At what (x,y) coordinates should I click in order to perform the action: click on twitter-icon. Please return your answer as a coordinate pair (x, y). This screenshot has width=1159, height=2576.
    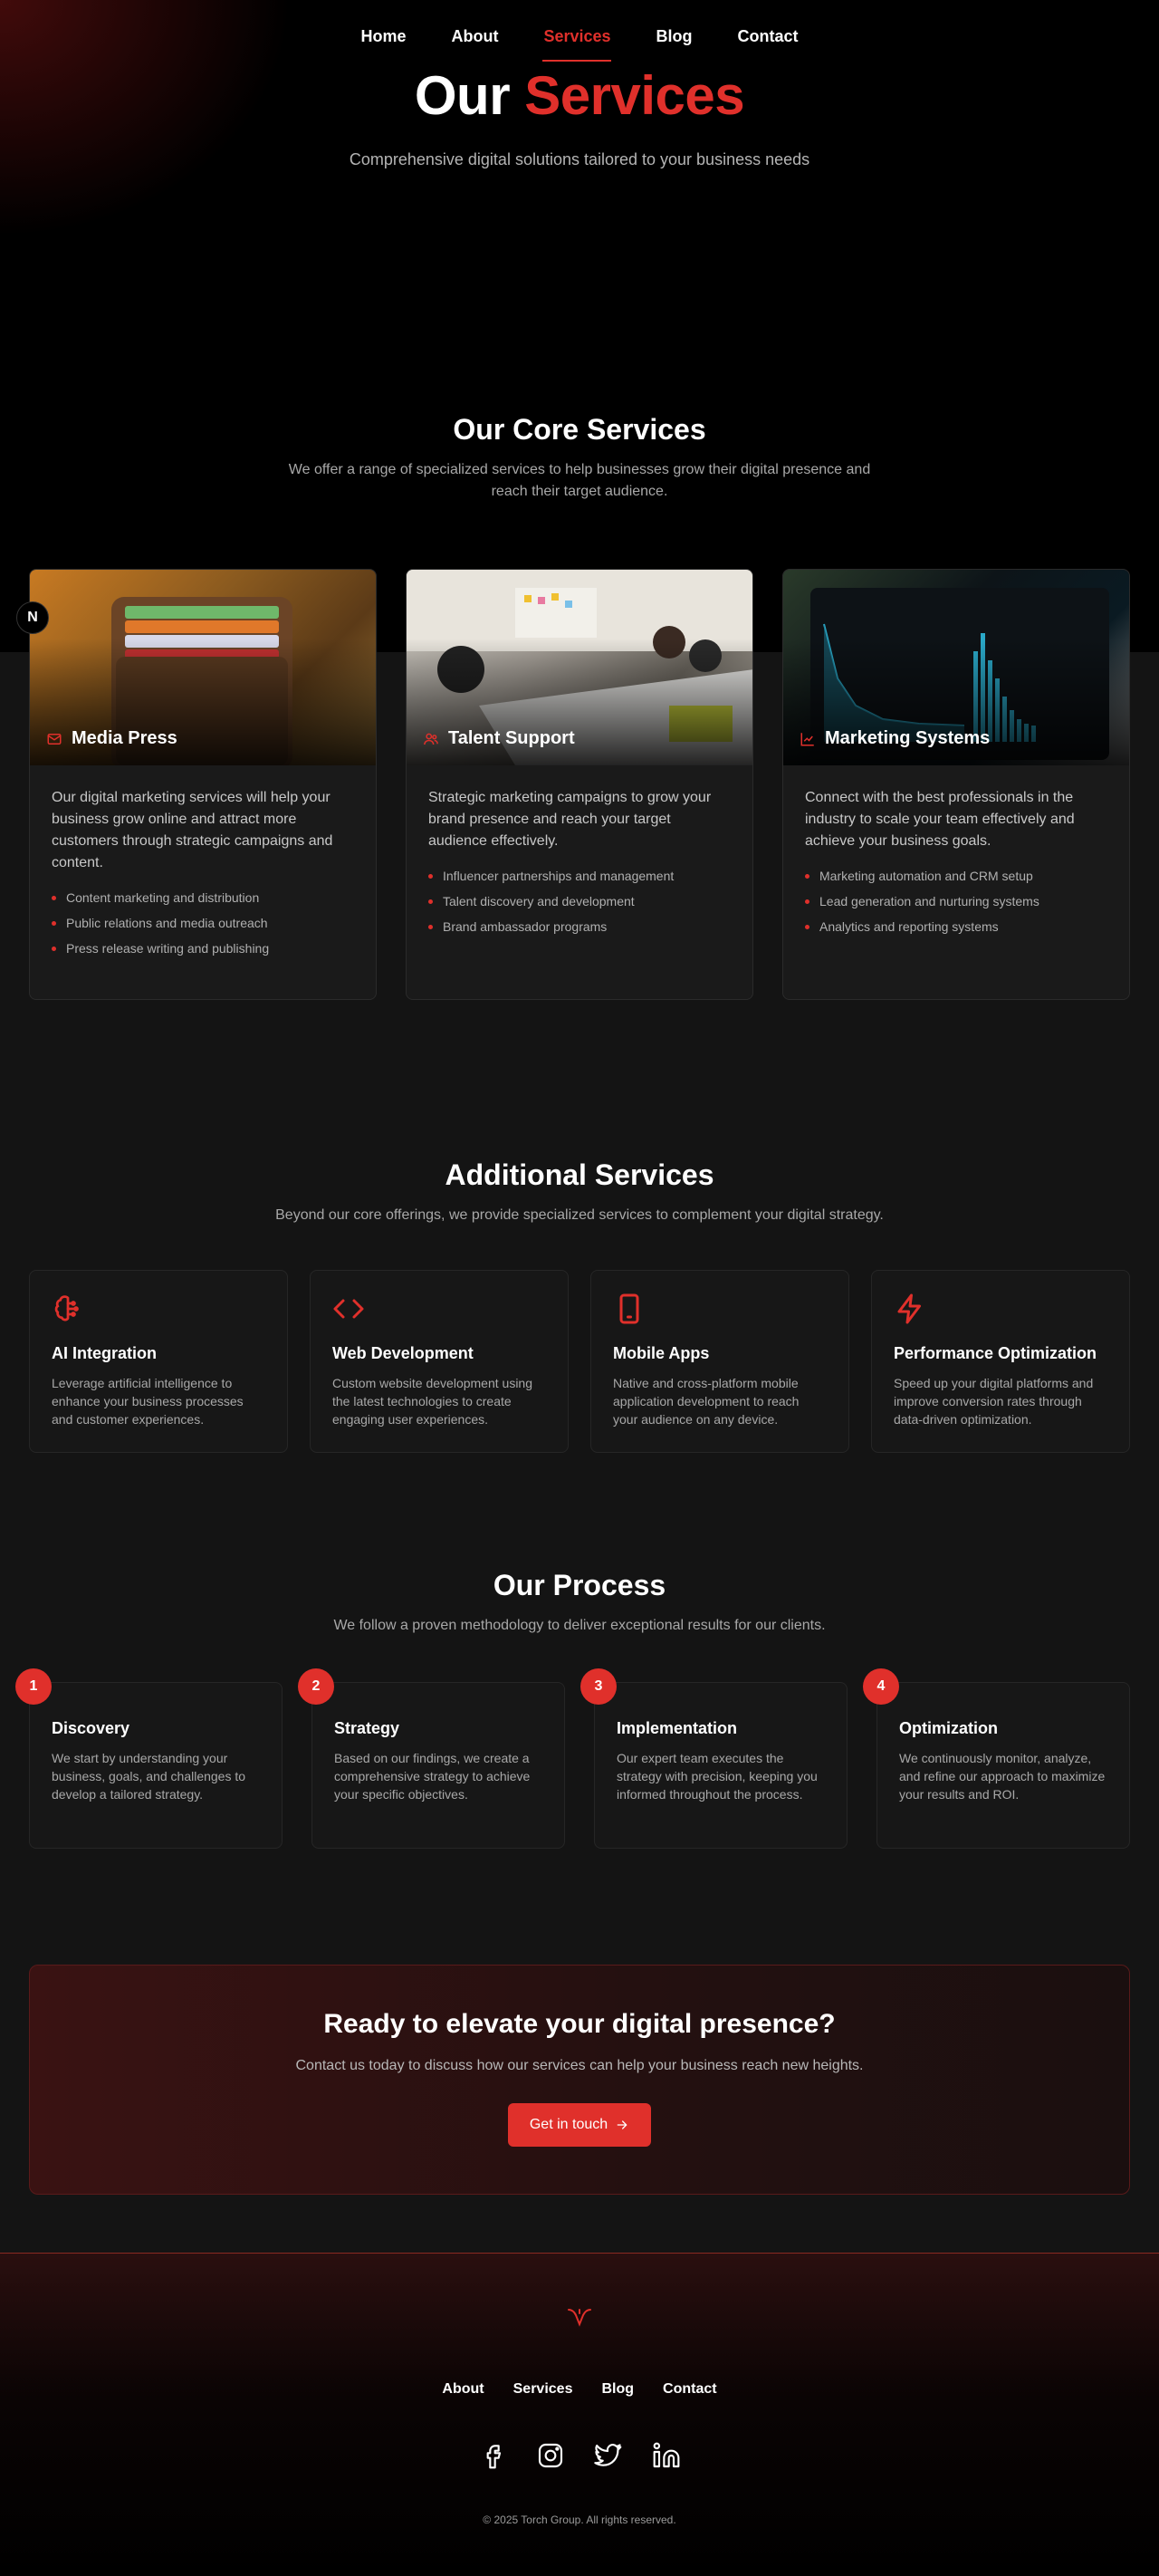
    Looking at the image, I should click on (608, 2455).